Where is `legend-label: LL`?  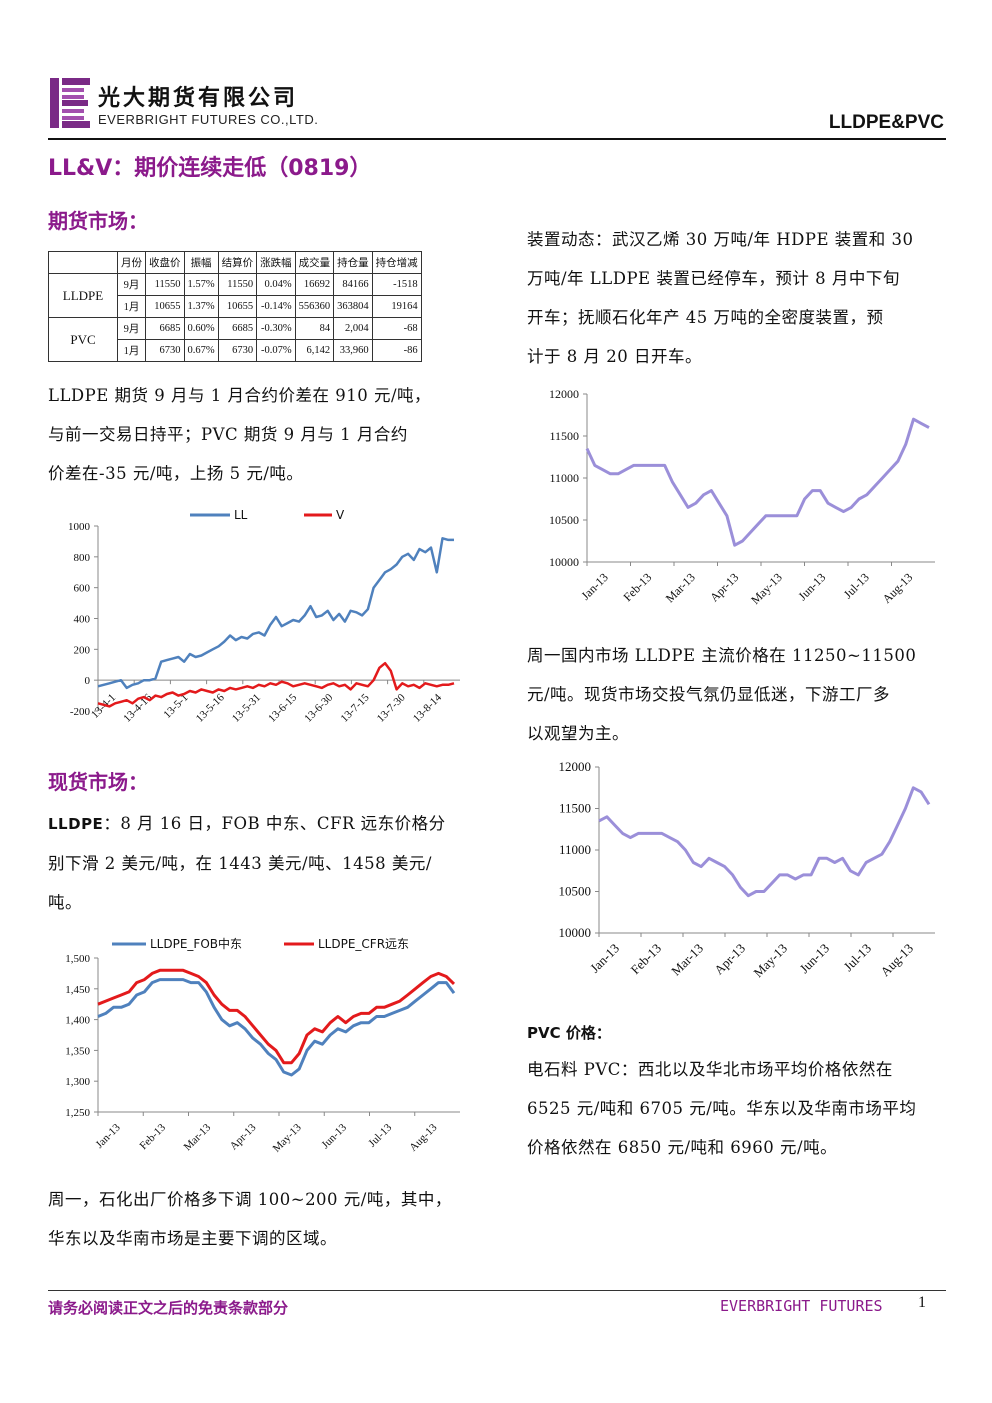 legend-label: LL is located at coordinates (241, 515).